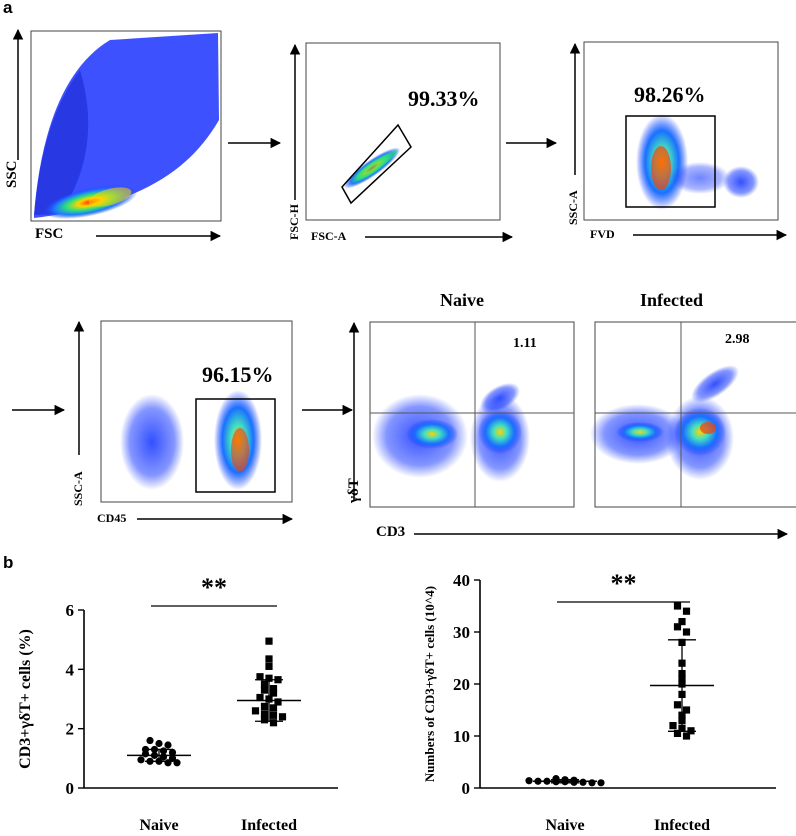 The image size is (796, 836). I want to click on plot1-ylabel: SSC, so click(12, 174).